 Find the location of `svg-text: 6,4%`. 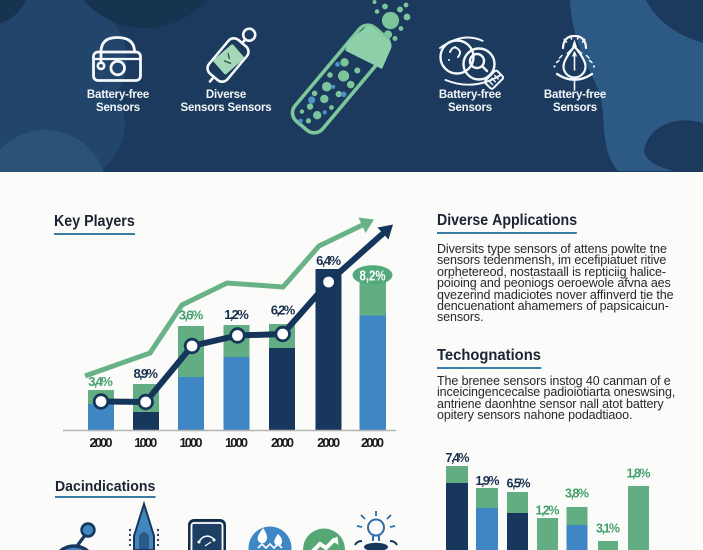

svg-text: 6,4% is located at coordinates (328, 260).